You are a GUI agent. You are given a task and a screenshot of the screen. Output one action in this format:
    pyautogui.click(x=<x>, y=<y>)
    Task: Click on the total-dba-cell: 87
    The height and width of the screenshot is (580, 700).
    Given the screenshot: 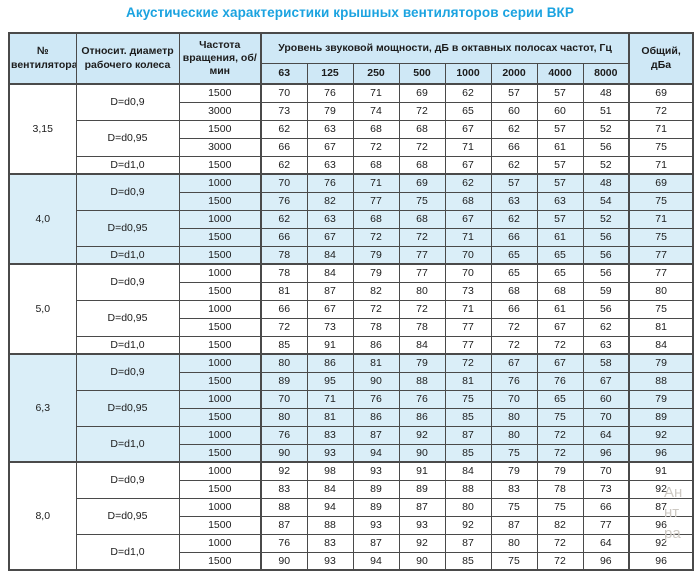 What is the action you would take?
    pyautogui.click(x=661, y=507)
    